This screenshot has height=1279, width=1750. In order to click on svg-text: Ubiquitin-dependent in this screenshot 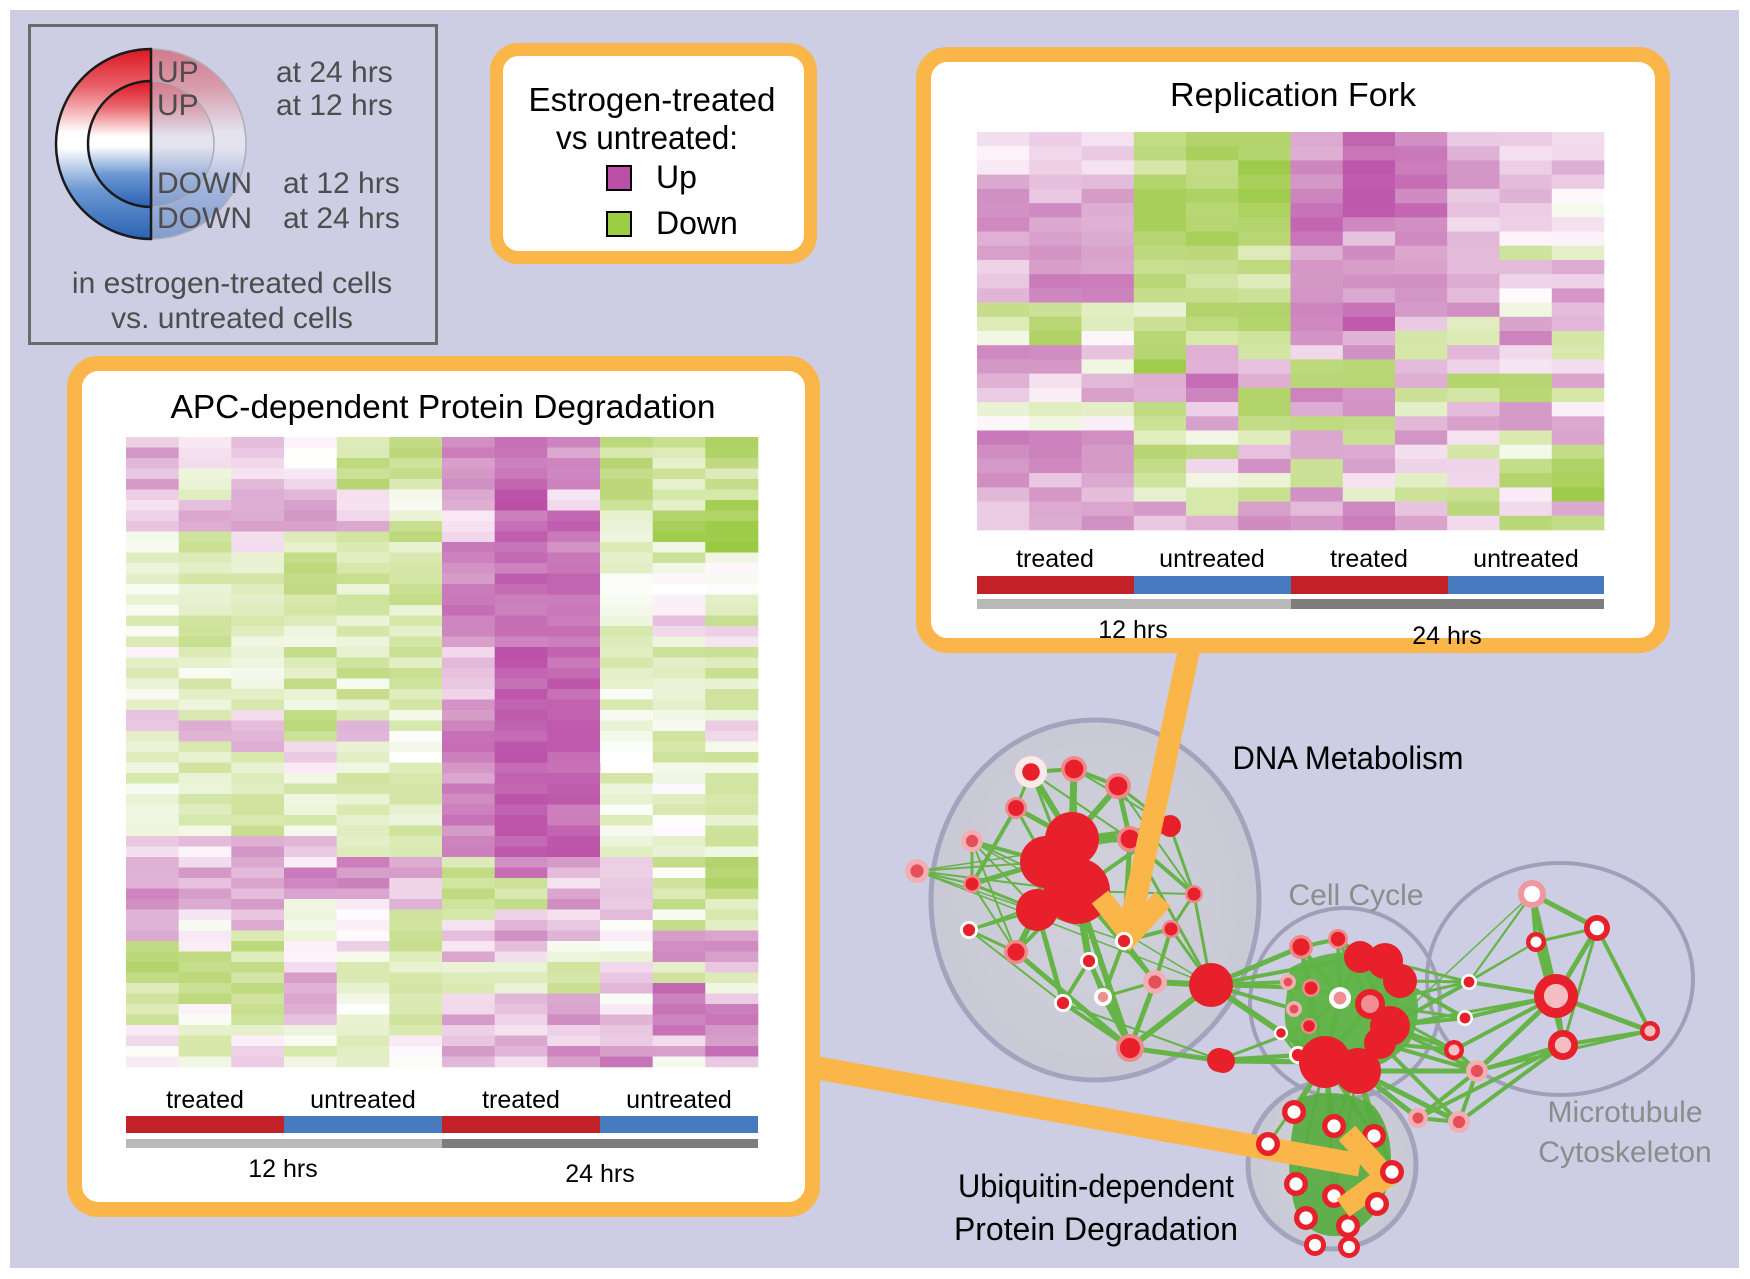, I will do `click(1096, 1186)`.